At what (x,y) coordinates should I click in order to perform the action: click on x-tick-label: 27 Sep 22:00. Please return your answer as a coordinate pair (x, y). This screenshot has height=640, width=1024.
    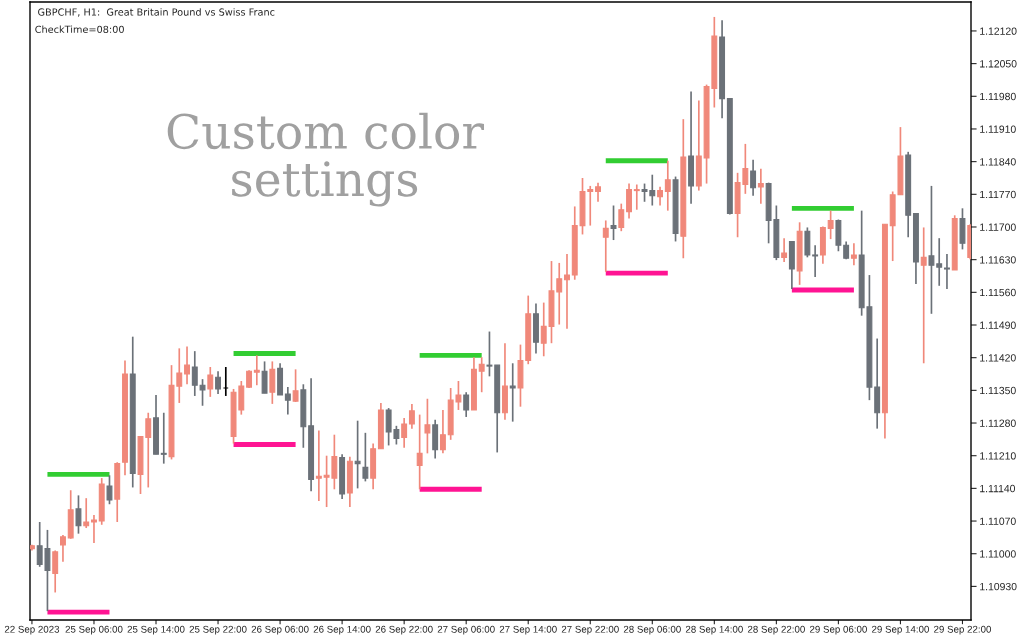
    Looking at the image, I should click on (590, 630).